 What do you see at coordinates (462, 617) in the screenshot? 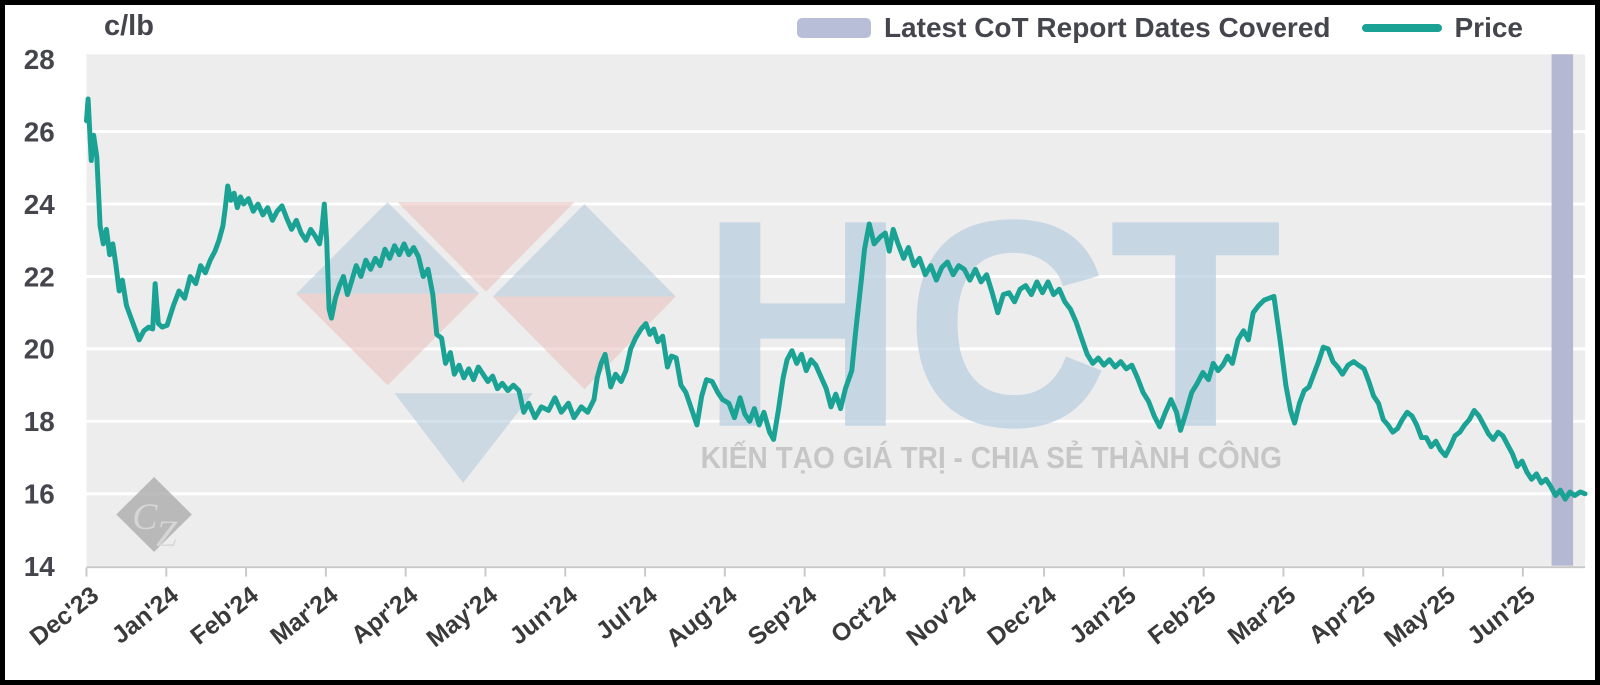
I see `x-tick-label: May'24` at bounding box center [462, 617].